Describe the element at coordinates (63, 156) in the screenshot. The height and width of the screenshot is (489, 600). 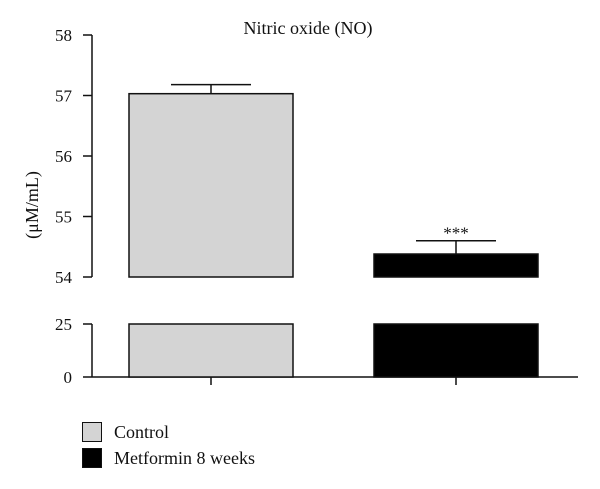
I see `y-tick-label-56: 56` at that location.